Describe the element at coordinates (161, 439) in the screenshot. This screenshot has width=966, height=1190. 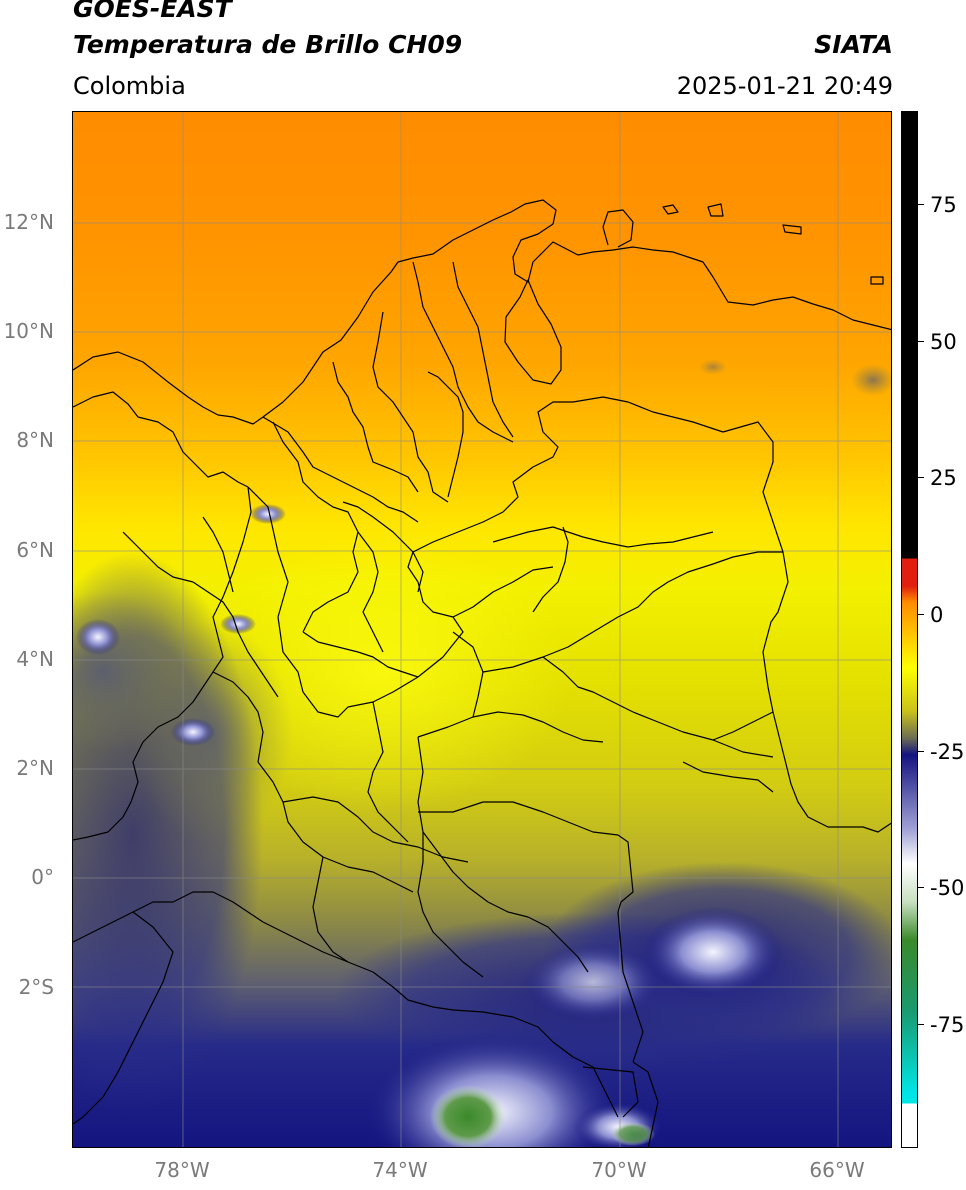
I see `panama-south-coast` at that location.